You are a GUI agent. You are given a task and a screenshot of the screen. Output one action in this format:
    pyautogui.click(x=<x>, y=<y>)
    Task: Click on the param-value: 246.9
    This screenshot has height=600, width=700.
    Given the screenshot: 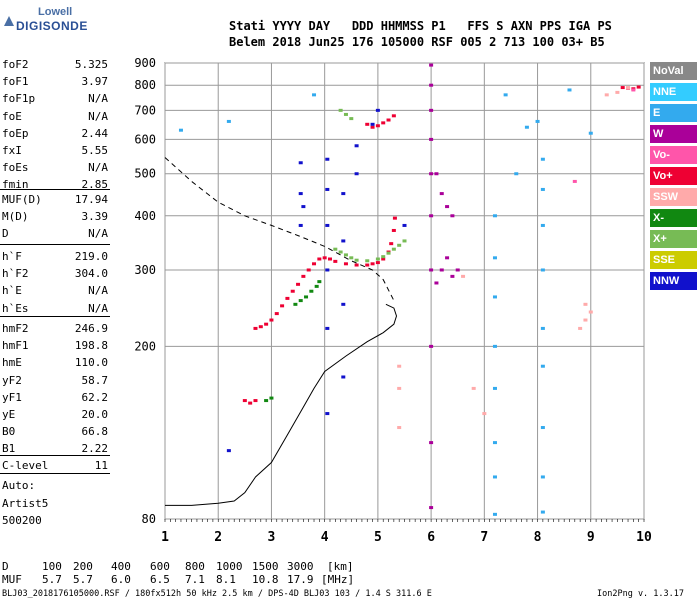 What is the action you would take?
    pyautogui.click(x=91, y=328)
    